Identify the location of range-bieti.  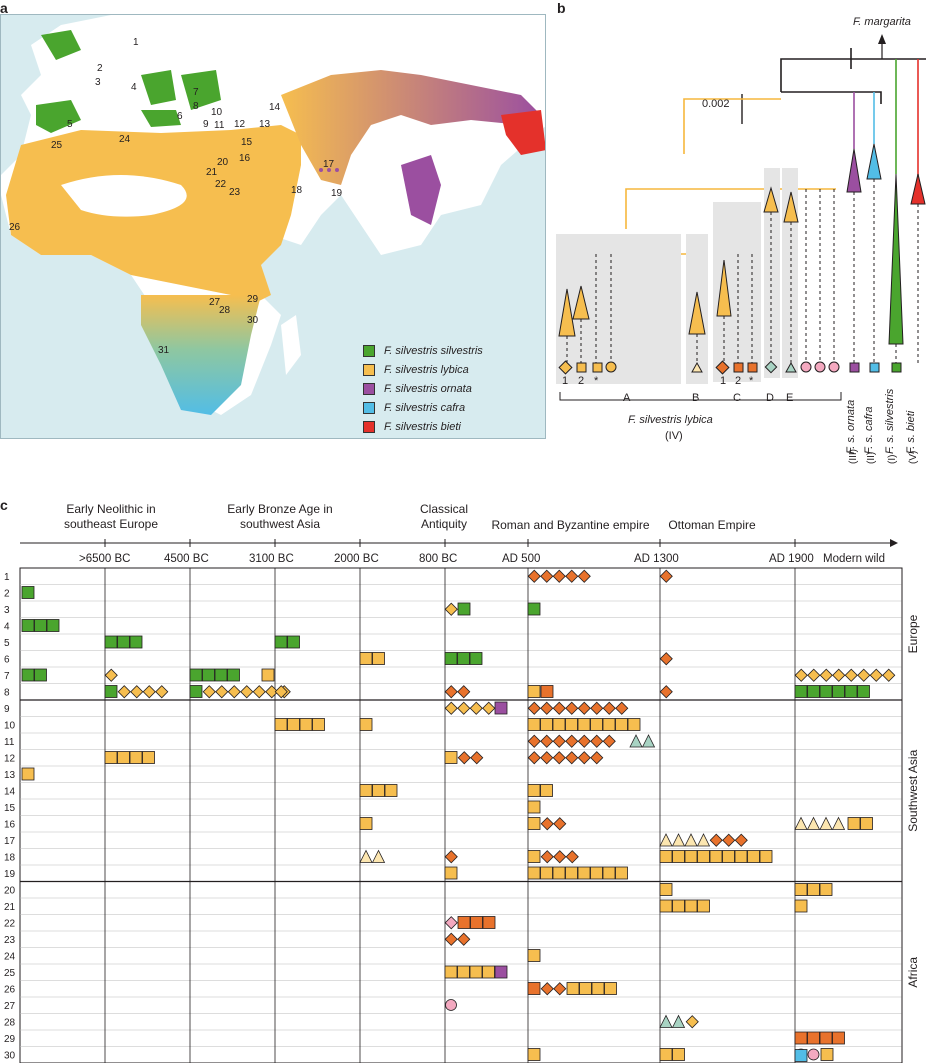
(523, 132).